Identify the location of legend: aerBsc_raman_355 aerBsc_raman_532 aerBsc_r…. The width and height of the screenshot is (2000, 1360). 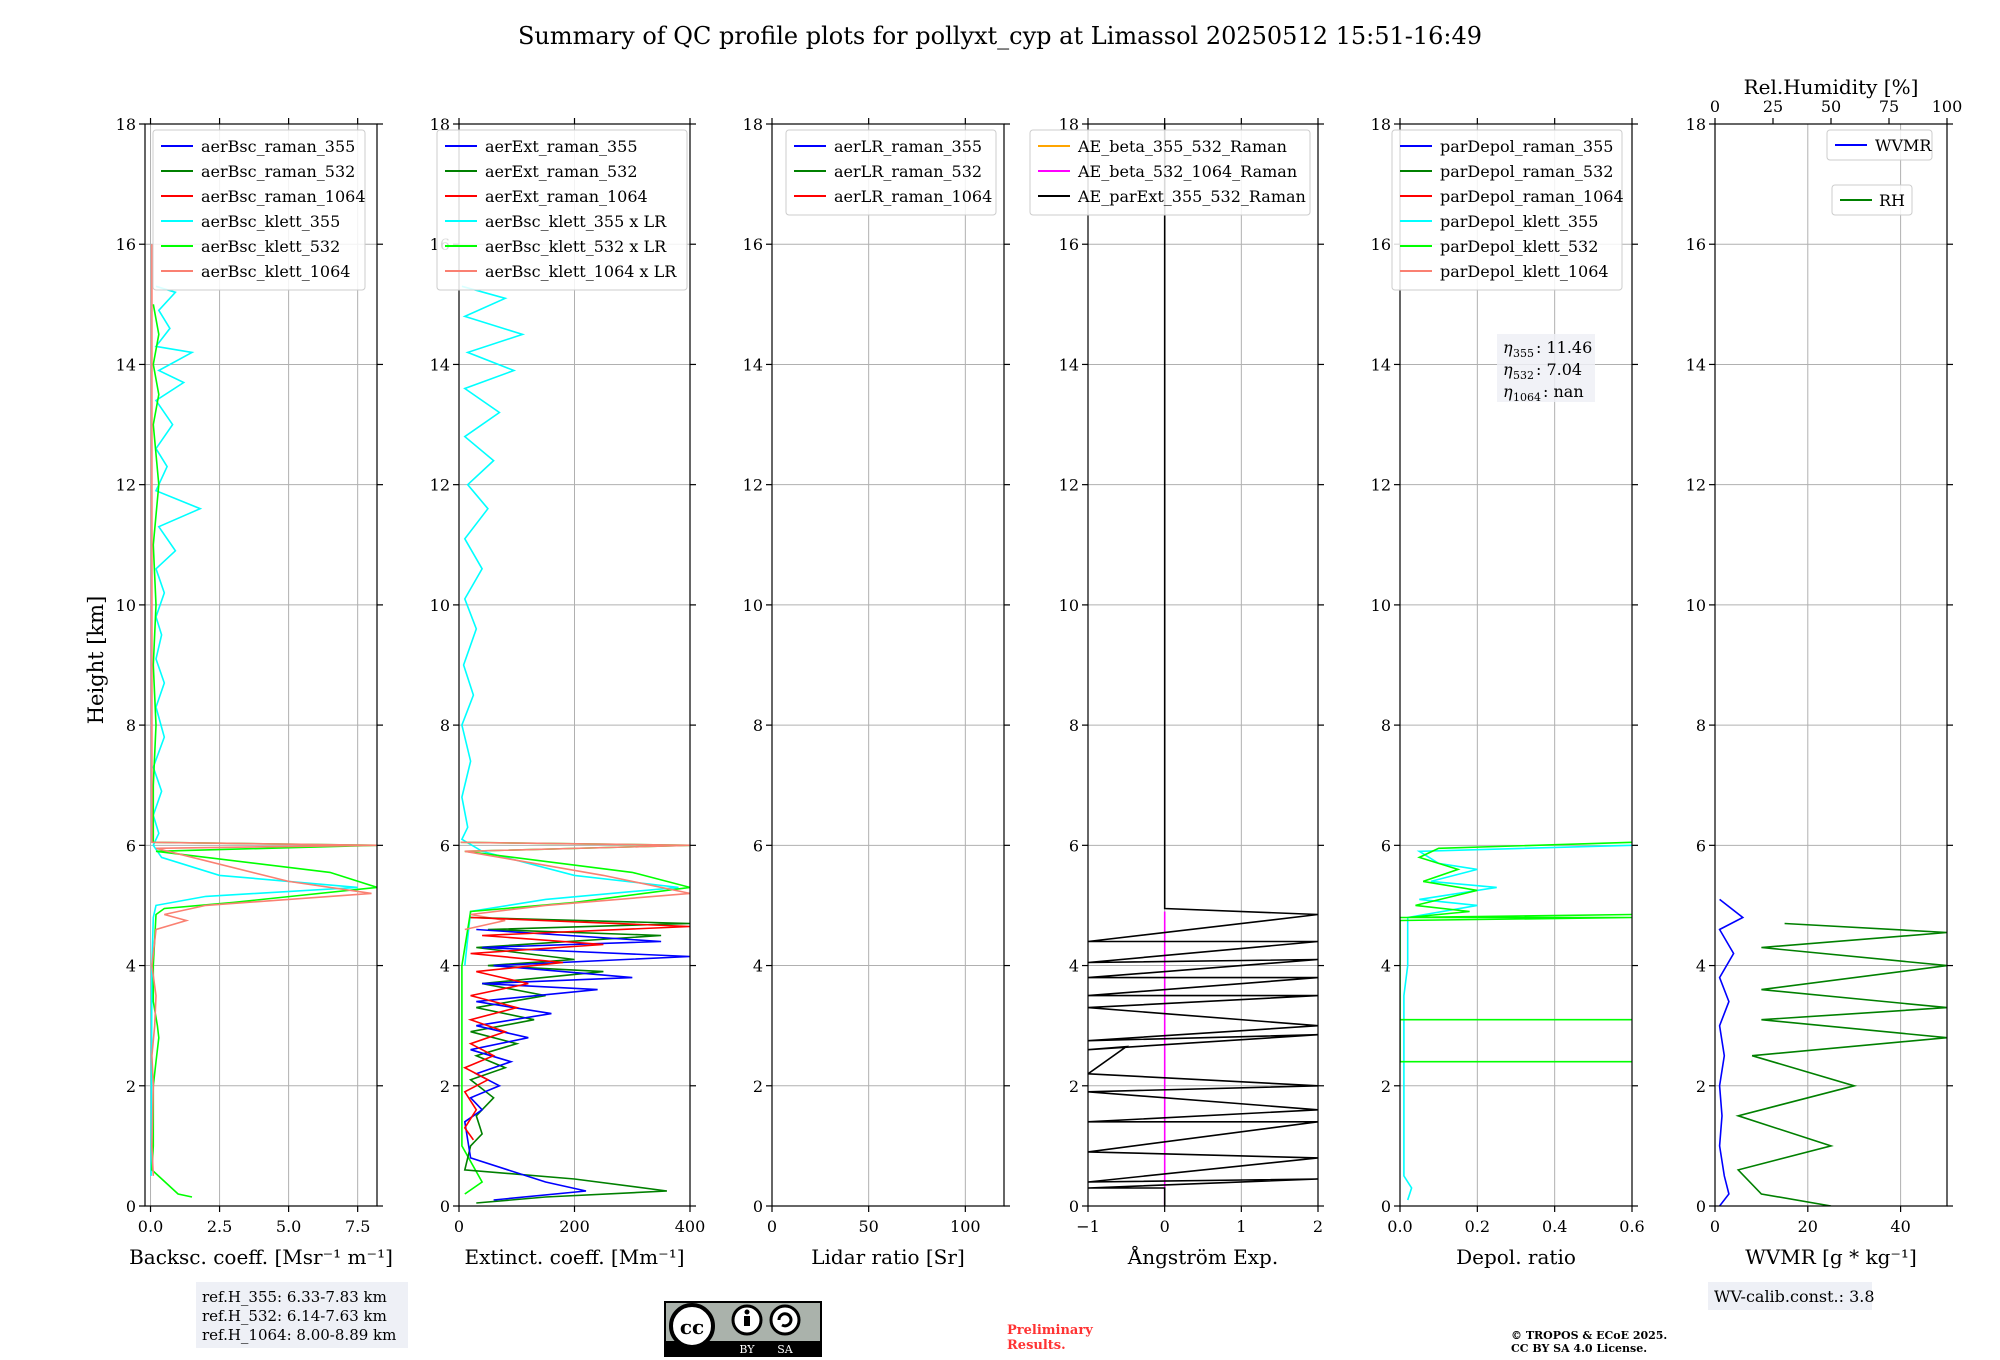
(259, 210).